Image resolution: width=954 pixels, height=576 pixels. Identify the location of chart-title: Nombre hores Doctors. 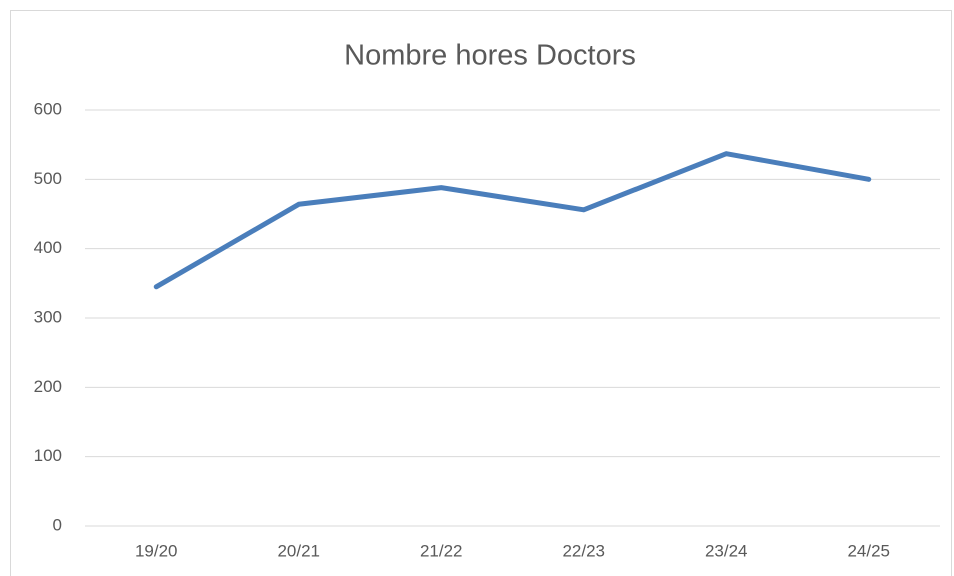
(490, 56).